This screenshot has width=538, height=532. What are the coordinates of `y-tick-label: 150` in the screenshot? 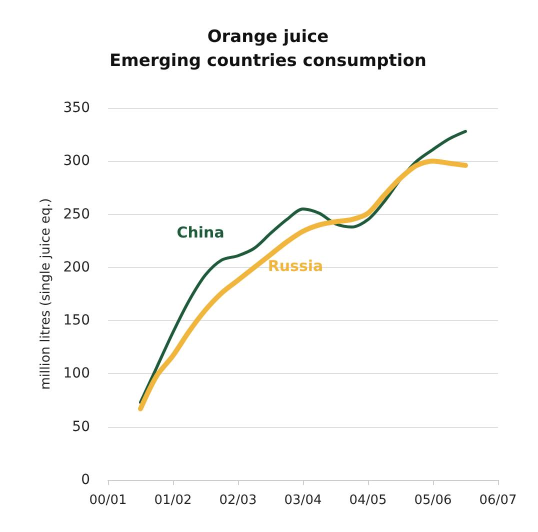 It's located at (76, 320).